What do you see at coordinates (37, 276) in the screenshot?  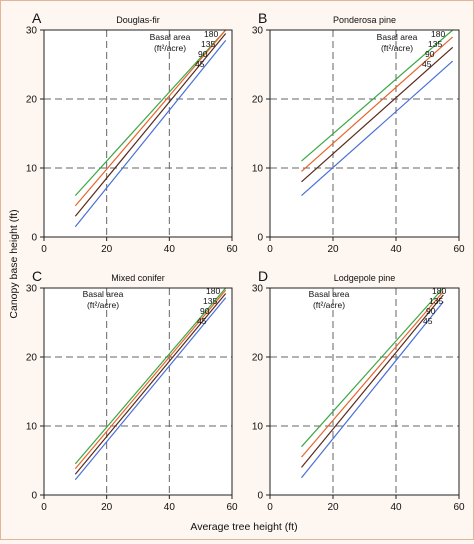 I see `panel-letter: C` at bounding box center [37, 276].